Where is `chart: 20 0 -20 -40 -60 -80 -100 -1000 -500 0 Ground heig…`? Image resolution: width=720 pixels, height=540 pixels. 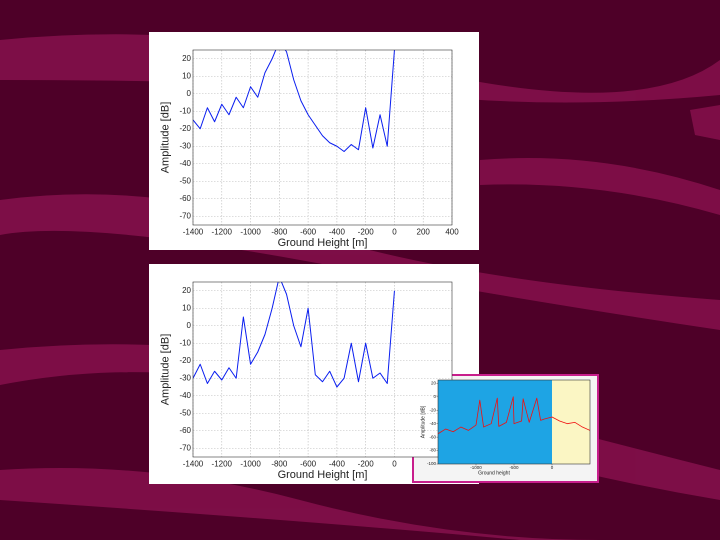 chart: 20 0 -20 -40 -60 -80 -100 -1000 -500 0 Ground heig… is located at coordinates (506, 427).